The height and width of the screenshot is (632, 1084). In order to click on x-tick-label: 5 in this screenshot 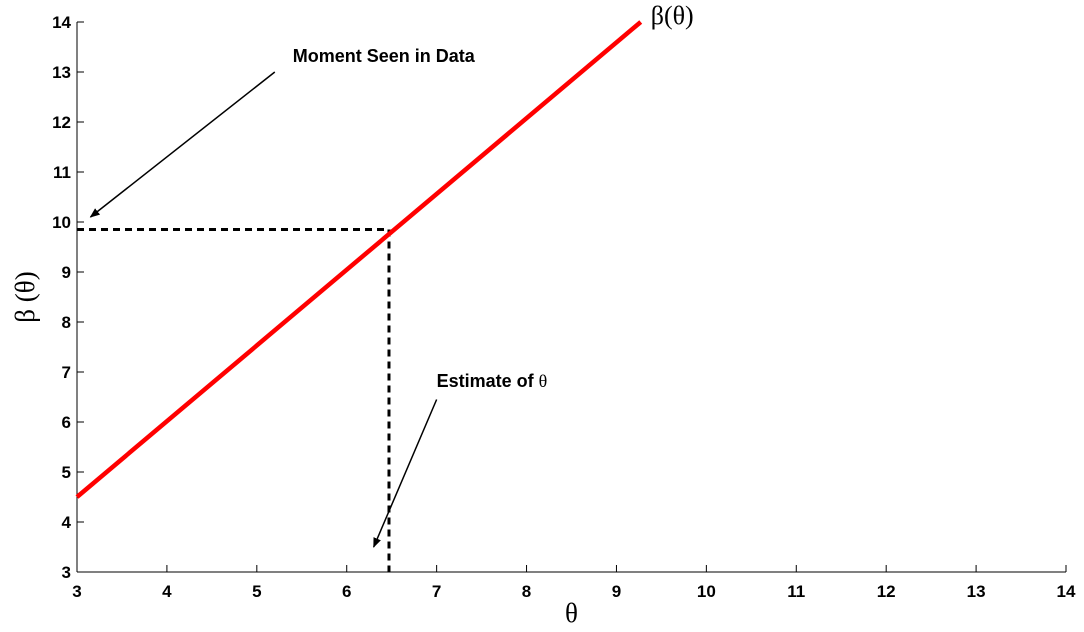, I will do `click(256, 591)`.